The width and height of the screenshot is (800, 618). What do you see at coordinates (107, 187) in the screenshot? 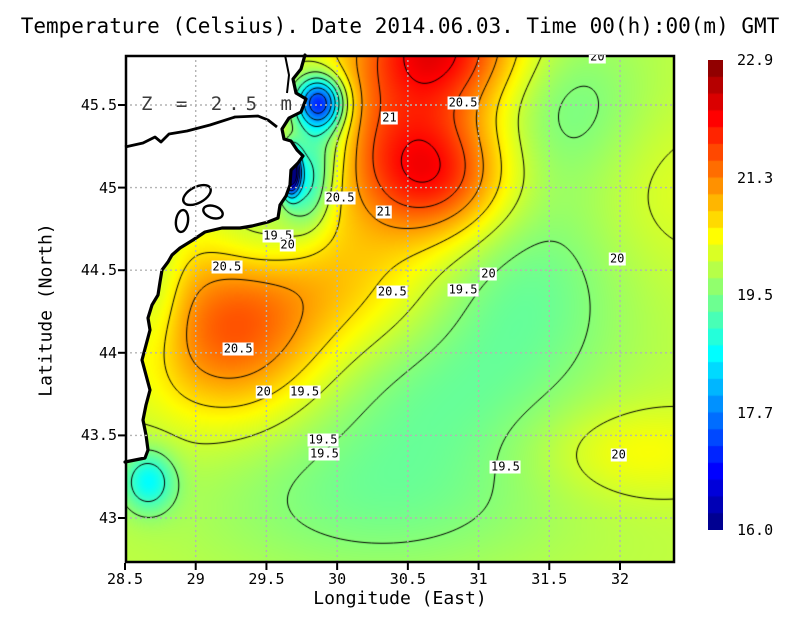
I see `y-tick-label: 45` at bounding box center [107, 187].